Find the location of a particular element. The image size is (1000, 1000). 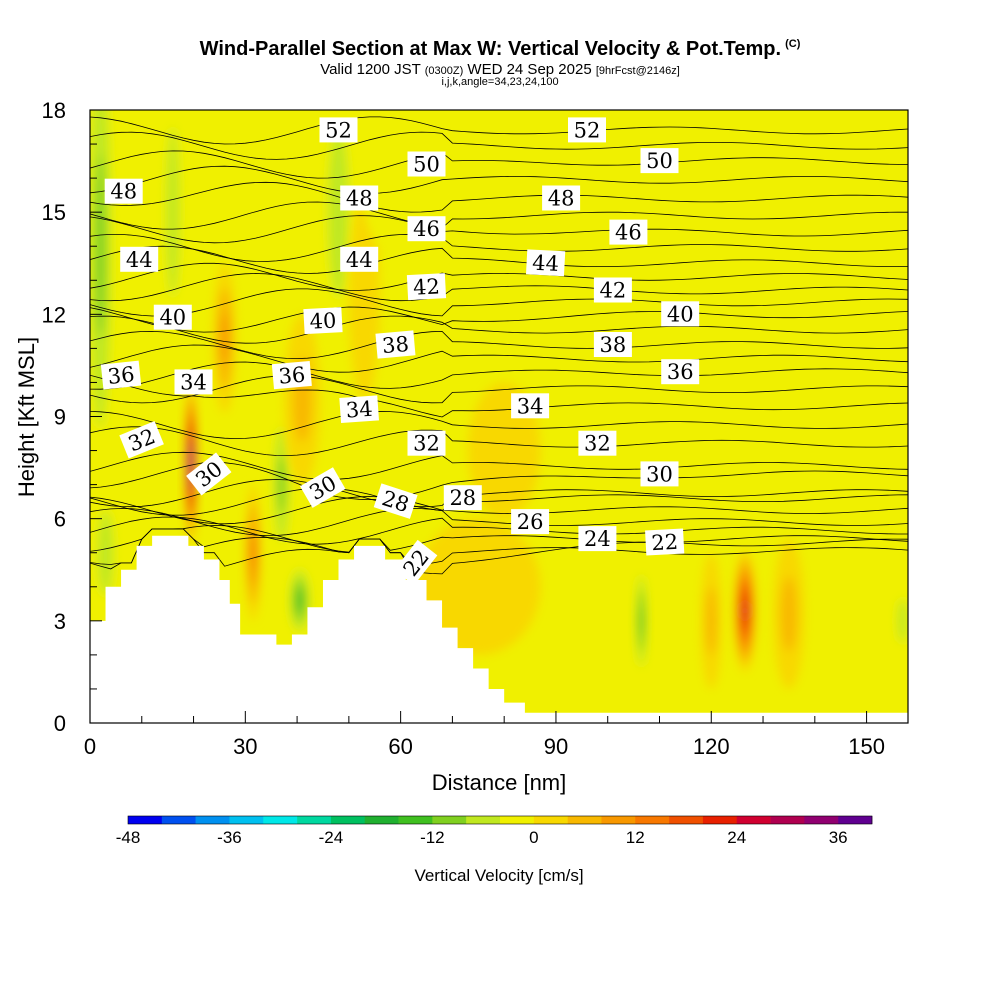

colorbar-frame is located at coordinates (500, 820).